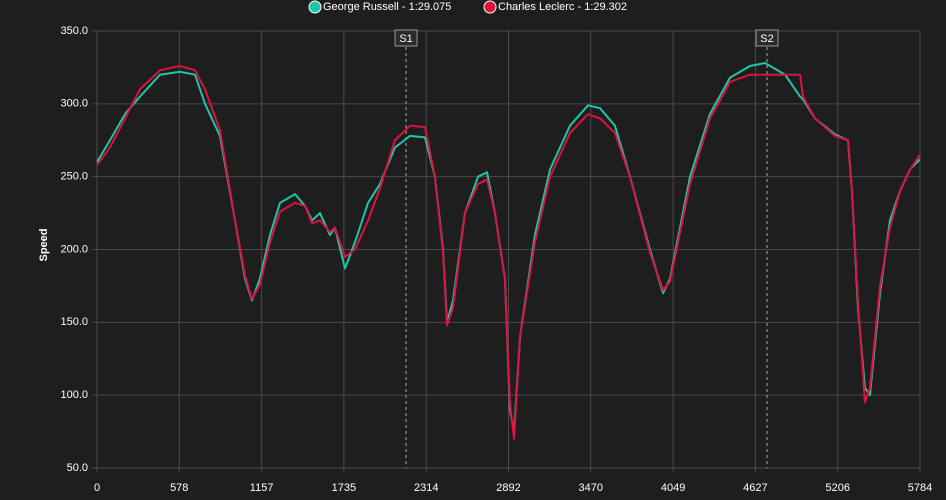 This screenshot has height=500, width=946. Describe the element at coordinates (562, 7) in the screenshot. I see `legend-label: Charles Leclerc - 1:29.302` at that location.